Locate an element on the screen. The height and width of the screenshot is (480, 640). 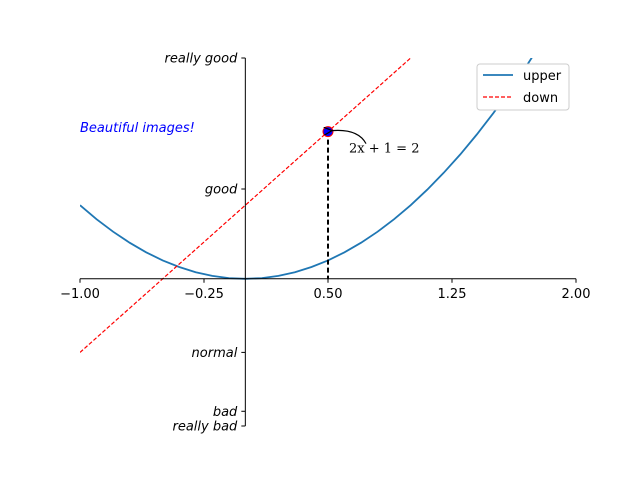
y-tick-label: really bad is located at coordinates (205, 427).